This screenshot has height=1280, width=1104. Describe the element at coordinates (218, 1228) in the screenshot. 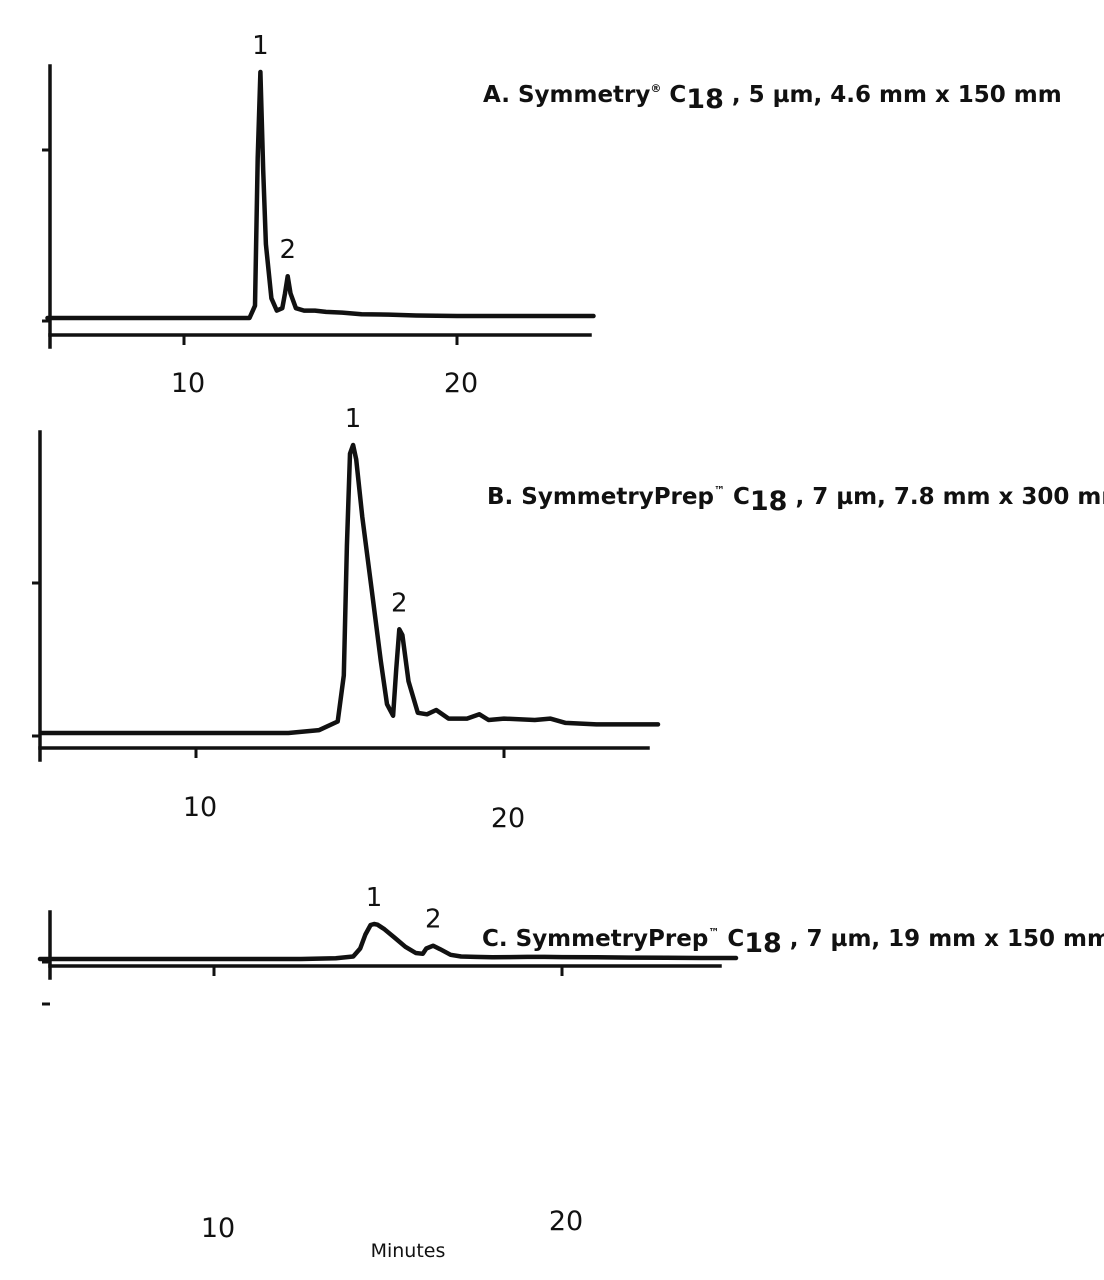

I see `x-tick-label-c-10: 10` at that location.